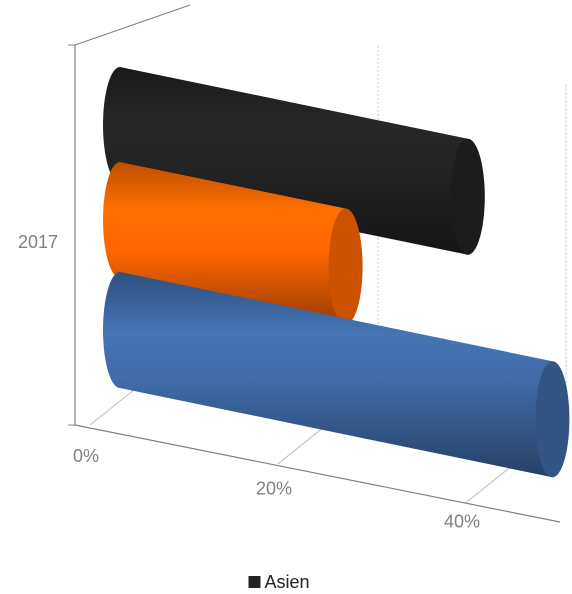 The height and width of the screenshot is (594, 572). Describe the element at coordinates (254, 582) in the screenshot. I see `legend-swatch` at that location.